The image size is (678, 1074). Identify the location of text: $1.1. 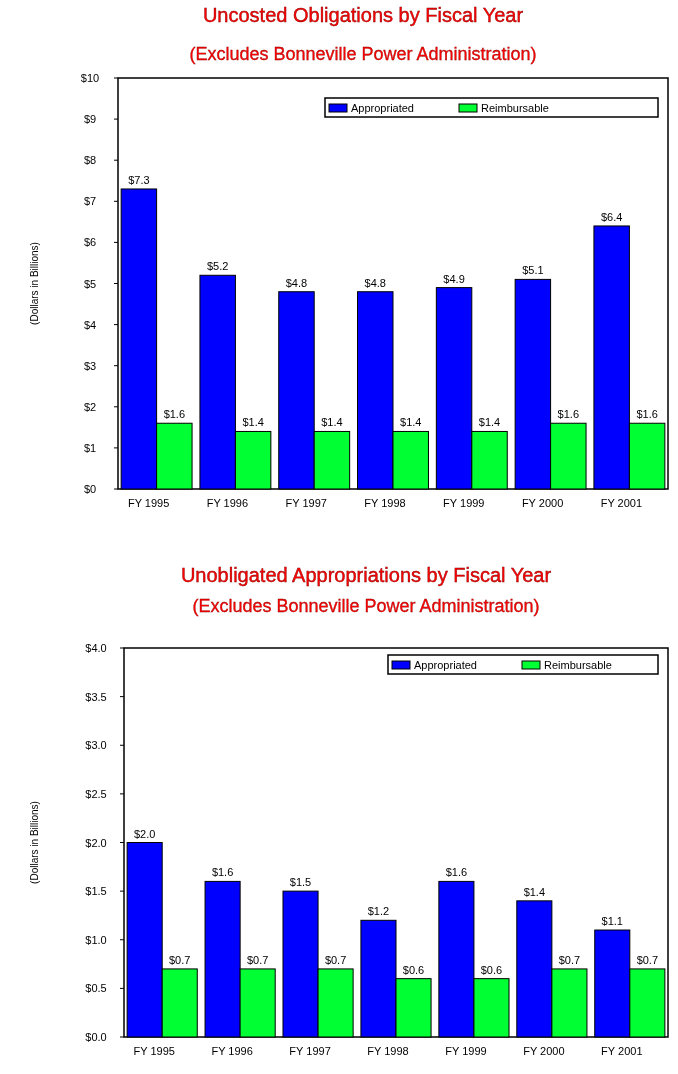
(612, 921).